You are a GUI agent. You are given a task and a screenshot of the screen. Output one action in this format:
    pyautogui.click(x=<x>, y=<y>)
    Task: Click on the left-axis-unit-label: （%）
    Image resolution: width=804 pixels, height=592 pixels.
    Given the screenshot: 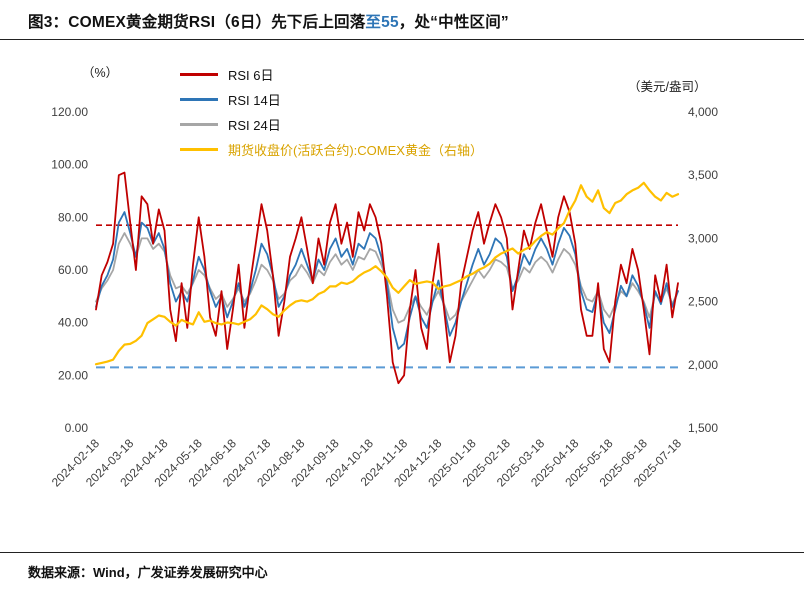 What is the action you would take?
    pyautogui.click(x=100, y=73)
    